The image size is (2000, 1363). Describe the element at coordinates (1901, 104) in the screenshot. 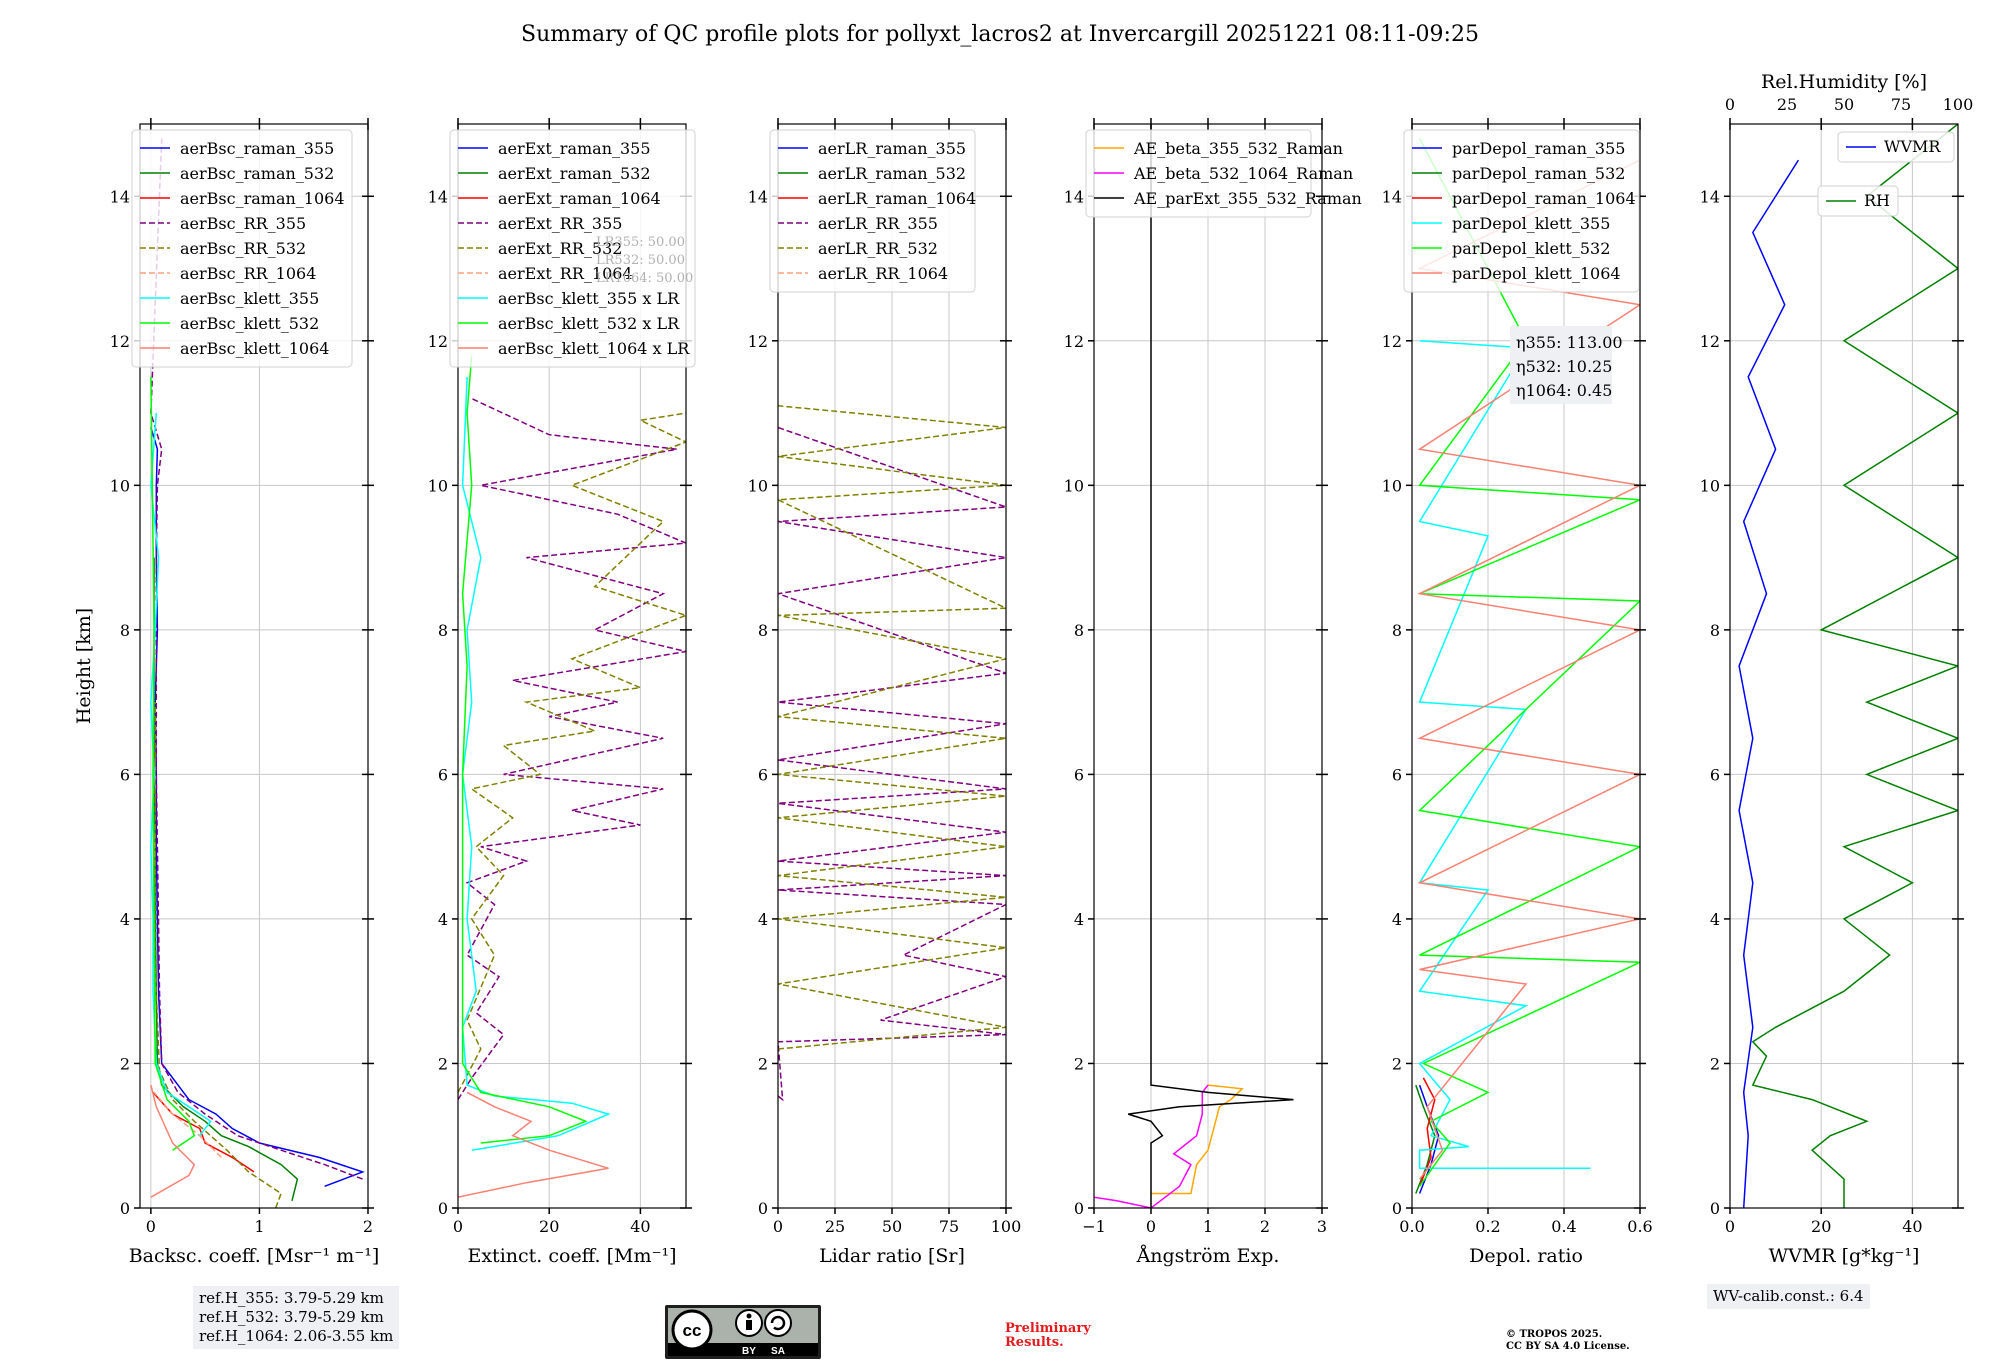

I see `x2-tick-label: 75` at that location.